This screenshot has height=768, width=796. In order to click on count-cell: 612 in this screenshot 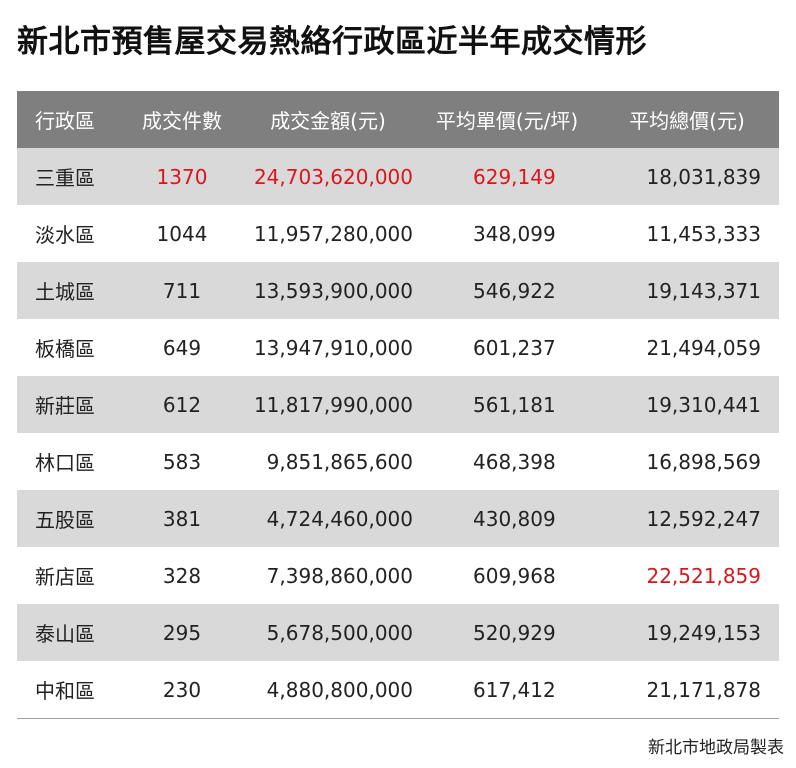, I will do `click(182, 404)`.